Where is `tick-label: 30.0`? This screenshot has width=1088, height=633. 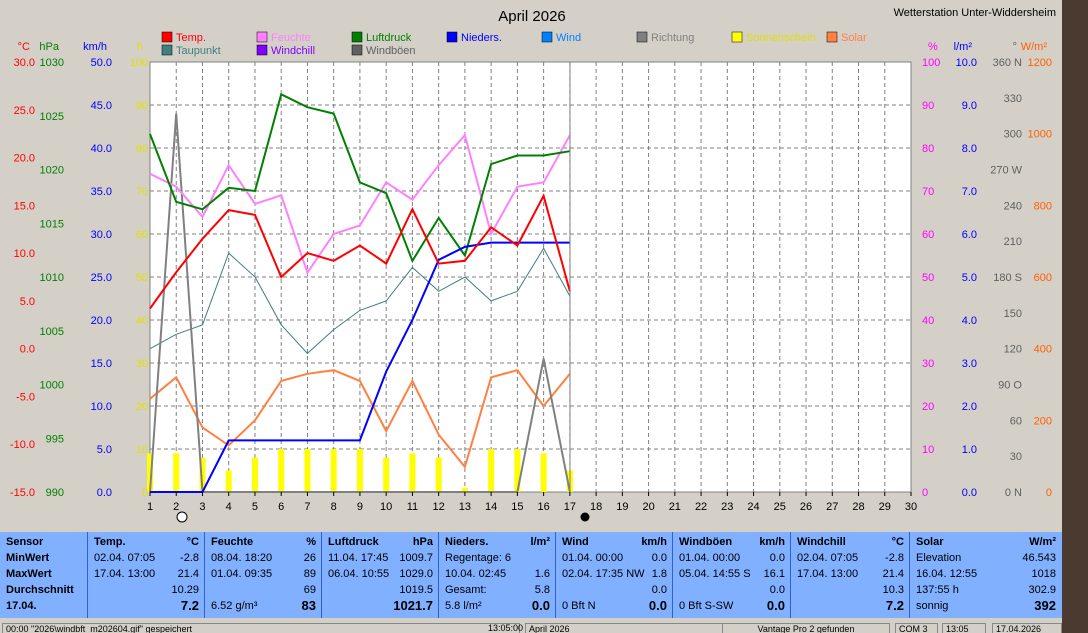
tick-label: 30.0 is located at coordinates (101, 235).